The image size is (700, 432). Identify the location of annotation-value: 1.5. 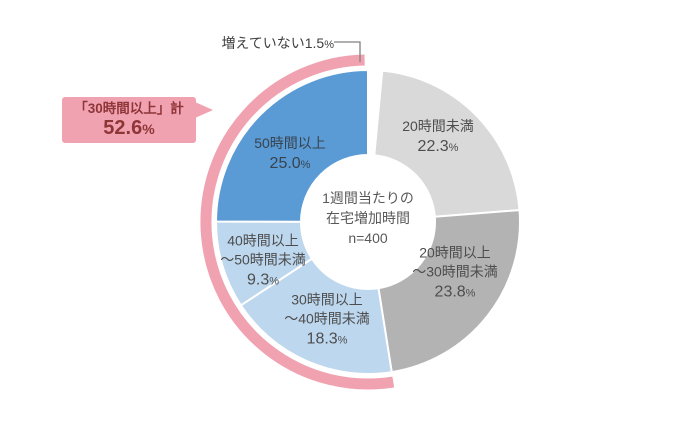
(314, 43).